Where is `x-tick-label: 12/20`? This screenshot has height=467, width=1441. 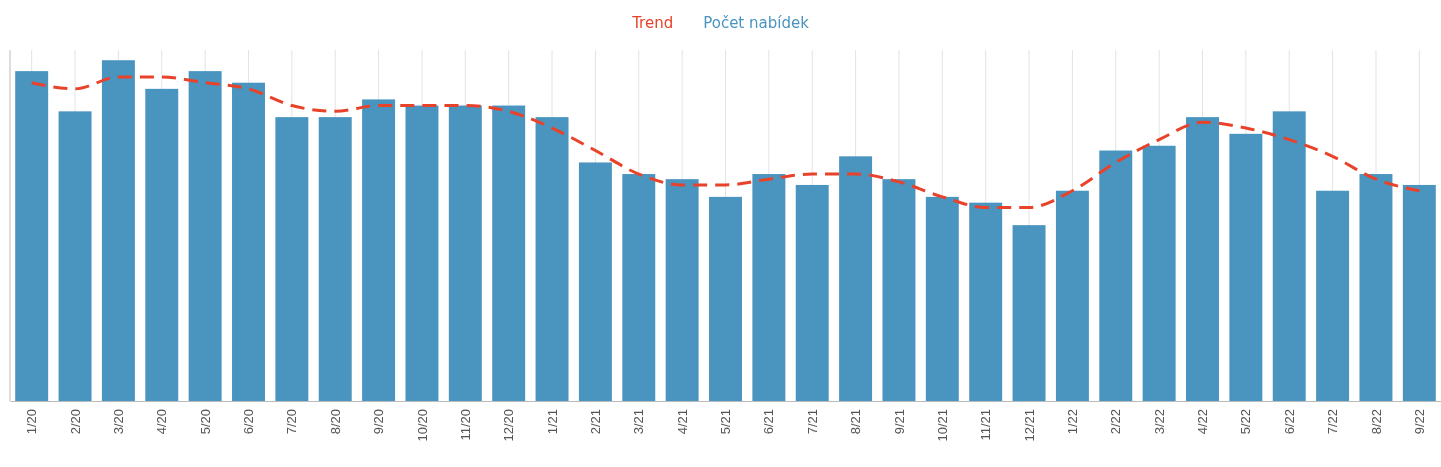
x-tick-label: 12/20 is located at coordinates (509, 425).